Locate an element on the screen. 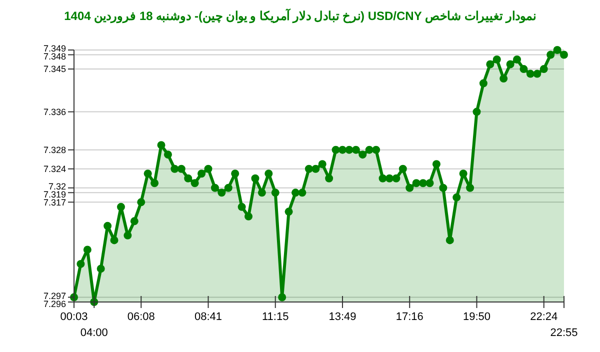 The height and width of the screenshot is (352, 600). y-tick-label: 7.345 is located at coordinates (54, 69).